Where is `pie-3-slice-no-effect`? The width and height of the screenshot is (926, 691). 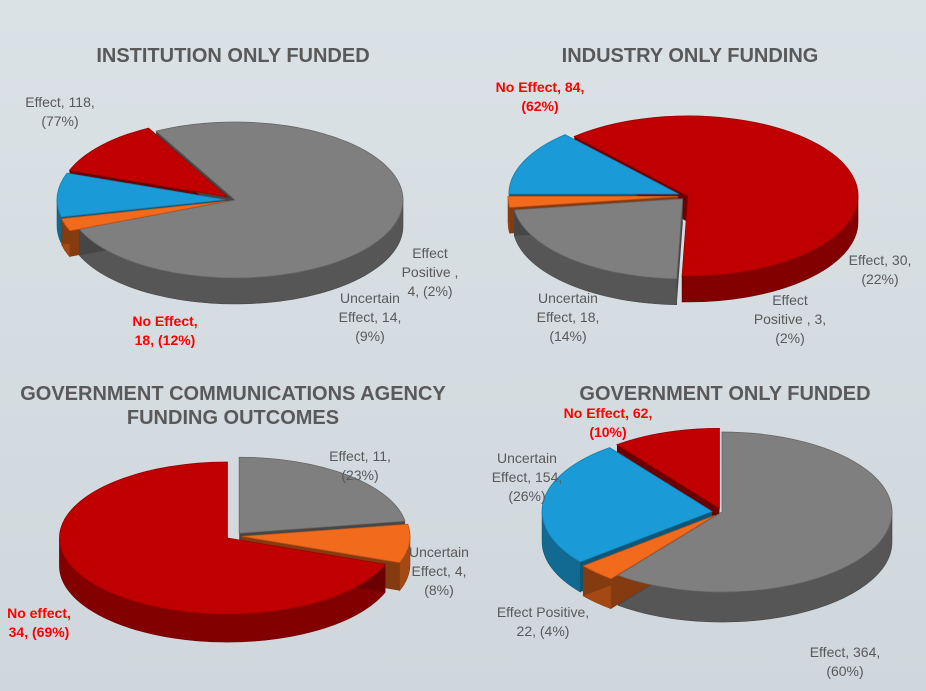 pie-3-slice-no-effect is located at coordinates (222, 538).